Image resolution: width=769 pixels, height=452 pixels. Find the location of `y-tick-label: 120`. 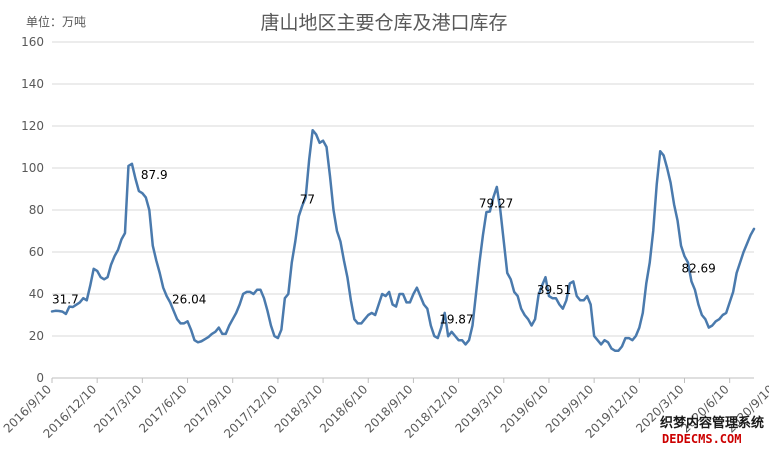

y-tick-label: 120 is located at coordinates (32, 126).